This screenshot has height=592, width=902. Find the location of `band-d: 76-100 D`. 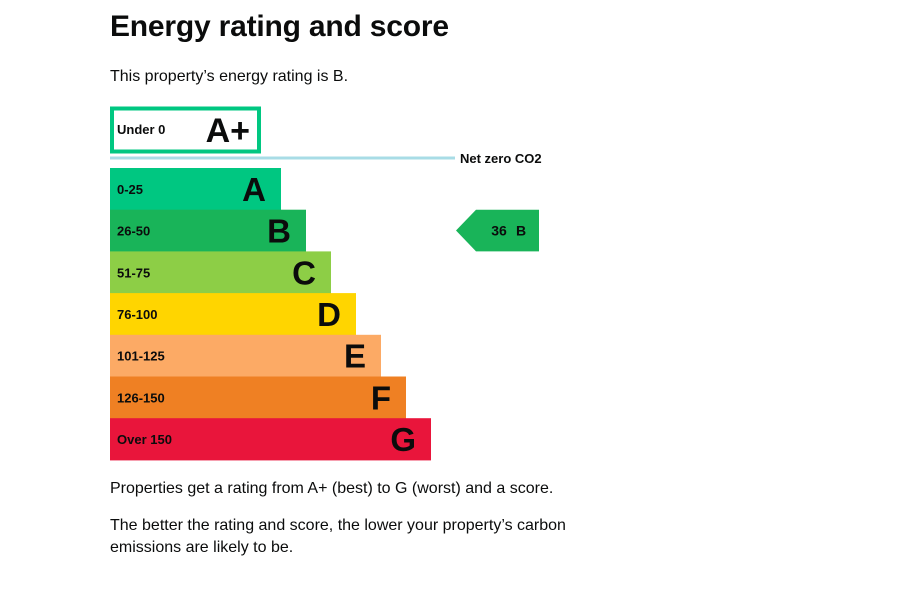

band-d: 76-100 D is located at coordinates (233, 314).